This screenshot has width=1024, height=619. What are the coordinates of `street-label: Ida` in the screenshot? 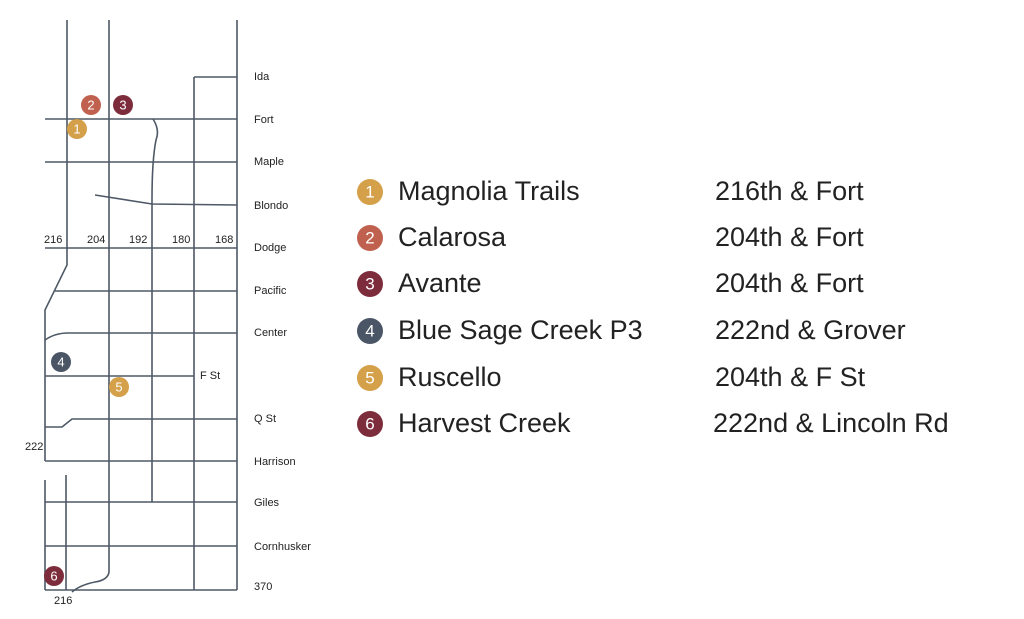 It's located at (262, 77).